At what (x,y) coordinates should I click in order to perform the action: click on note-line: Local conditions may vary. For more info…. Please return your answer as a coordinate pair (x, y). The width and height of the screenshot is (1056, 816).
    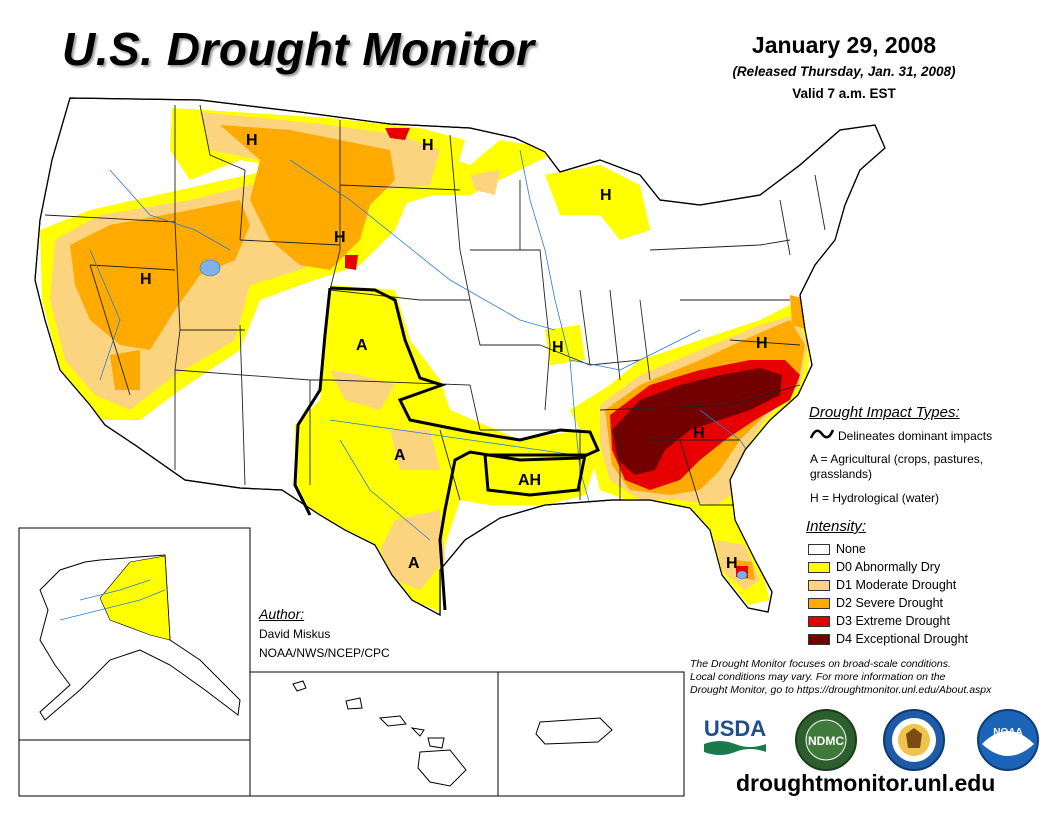
    Looking at the image, I should click on (818, 677).